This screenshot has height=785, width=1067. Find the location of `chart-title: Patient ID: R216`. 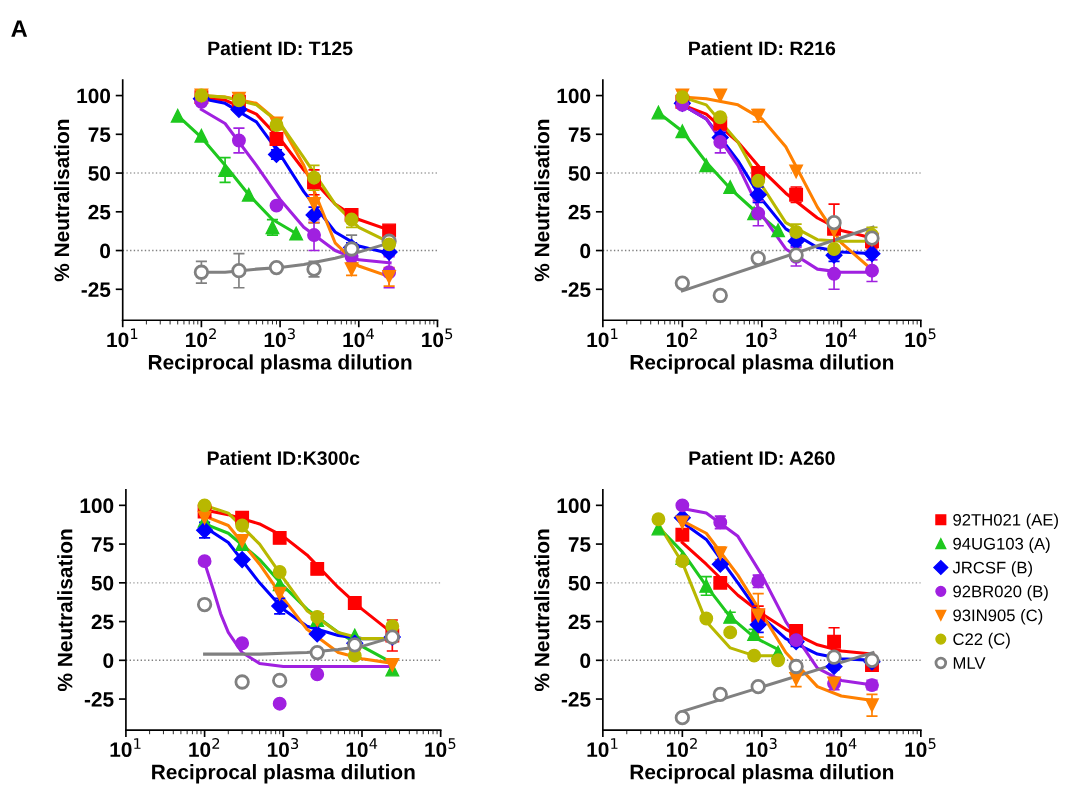

chart-title: Patient ID: R216 is located at coordinates (762, 48).